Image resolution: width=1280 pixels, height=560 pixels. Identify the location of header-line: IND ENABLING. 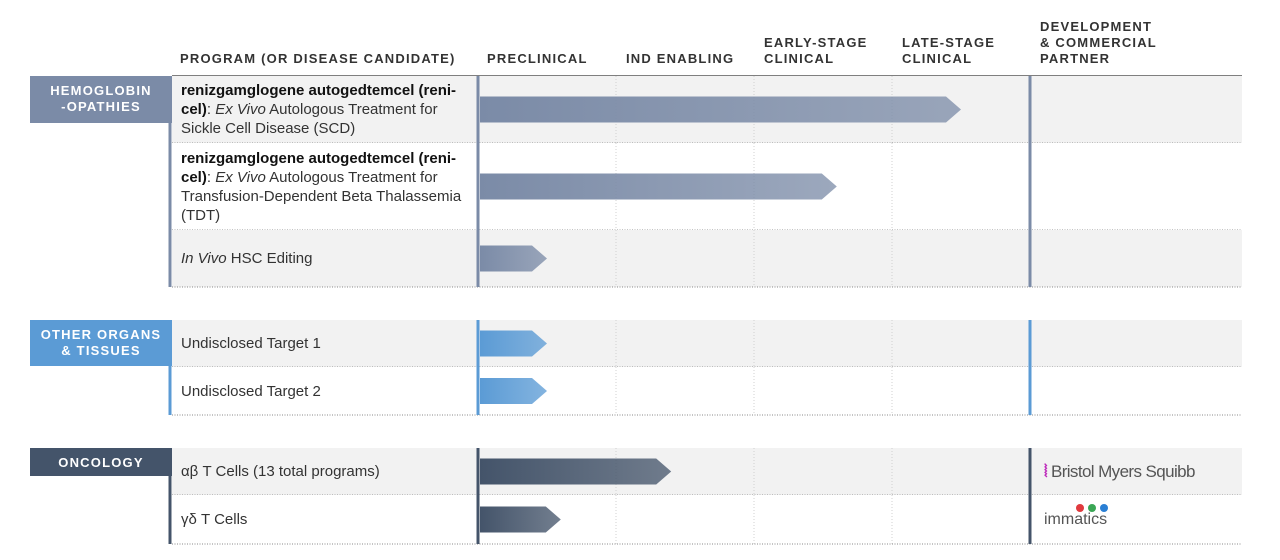
(680, 58).